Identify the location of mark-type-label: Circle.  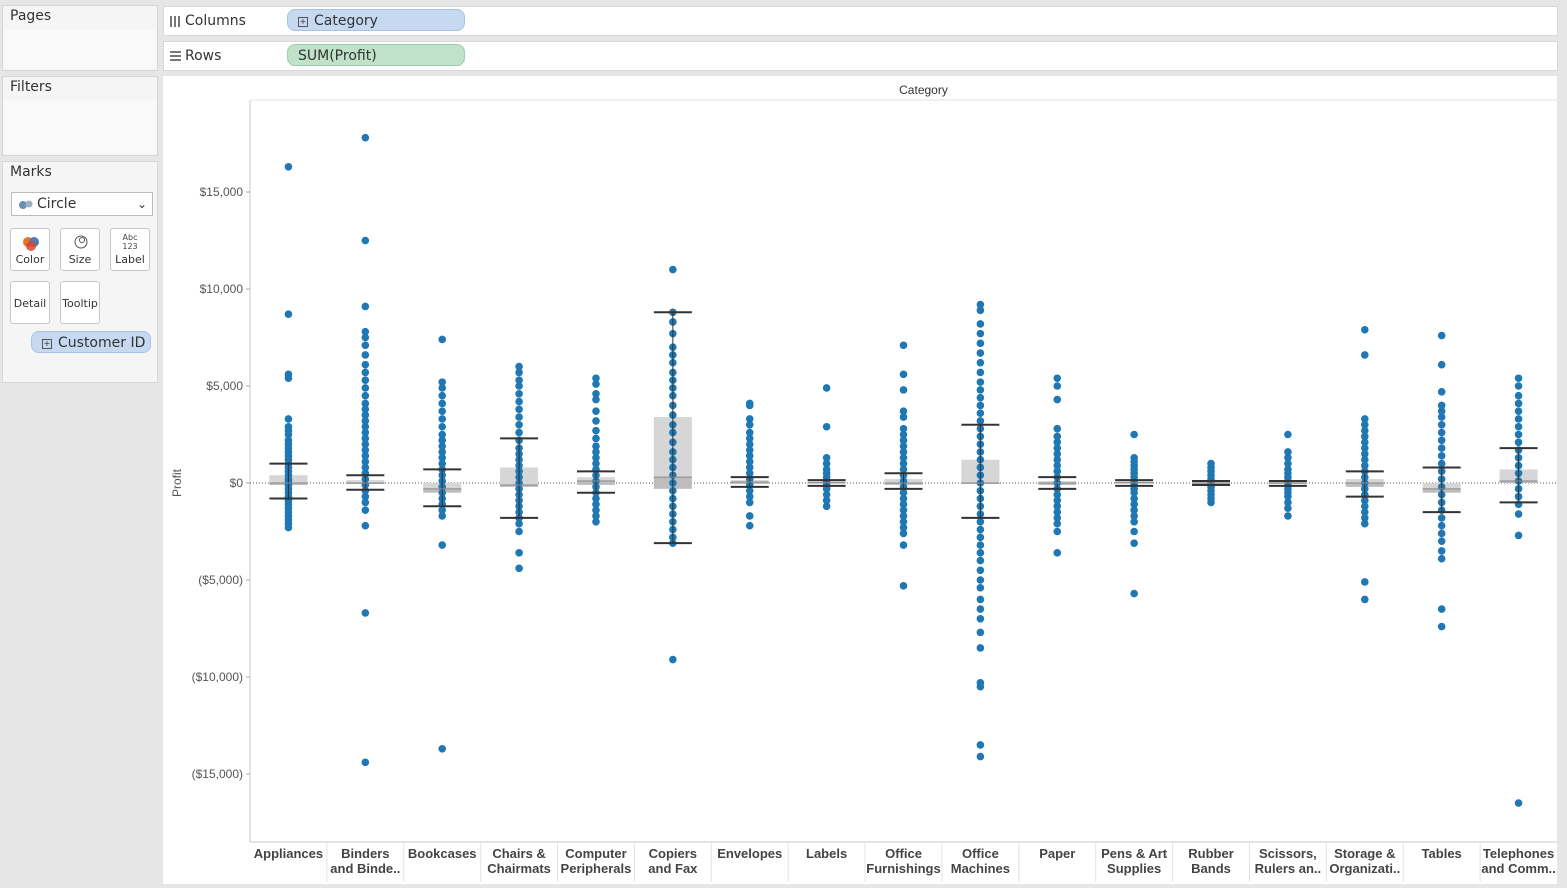
(57, 204).